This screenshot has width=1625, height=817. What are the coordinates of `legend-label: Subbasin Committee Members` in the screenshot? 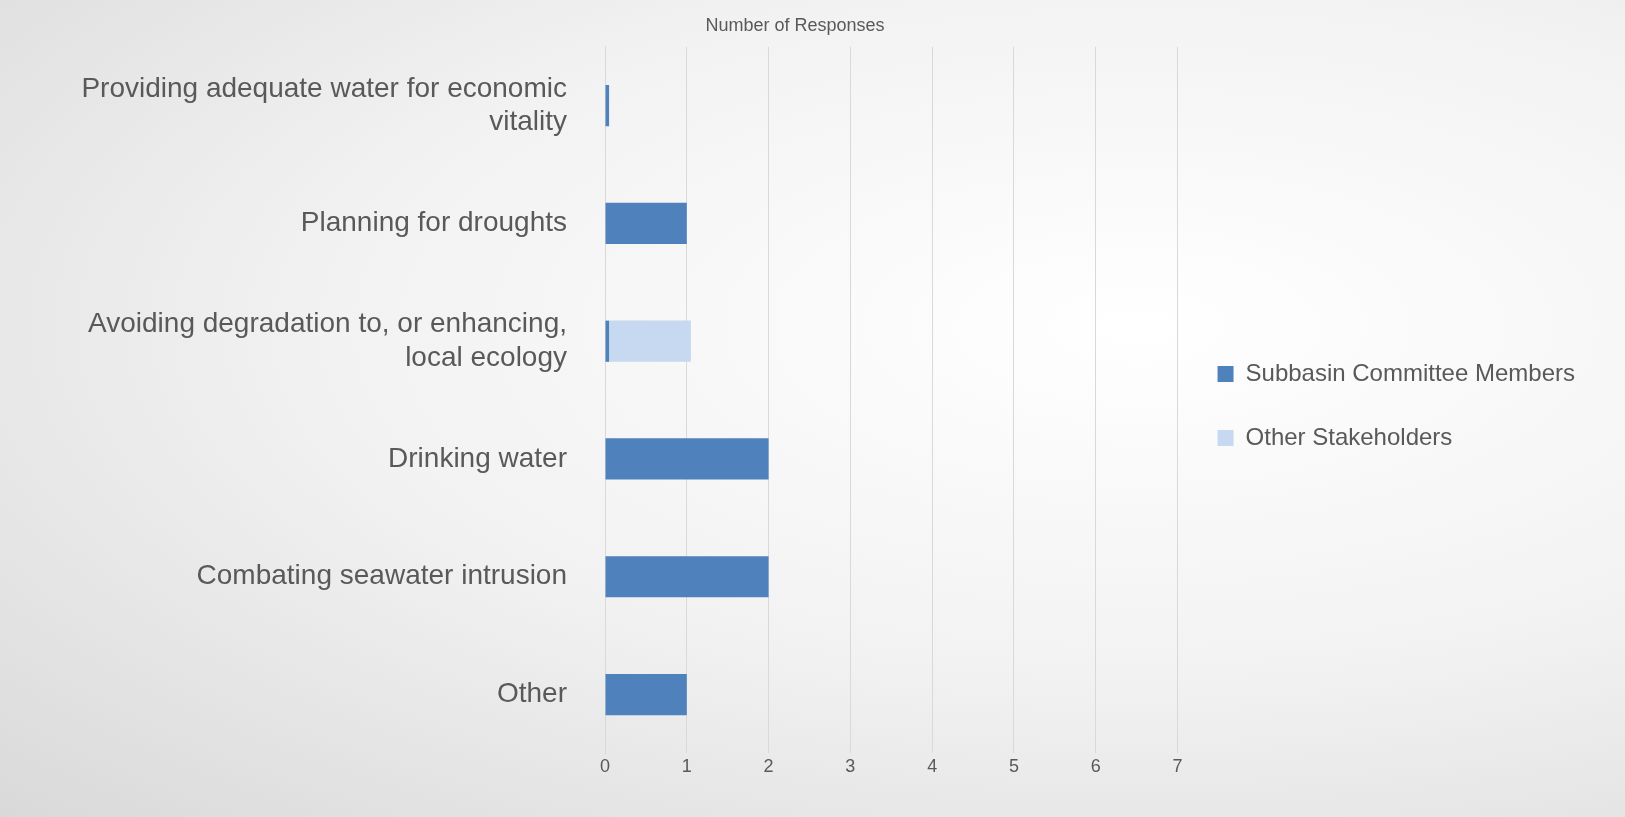 It's located at (1410, 372).